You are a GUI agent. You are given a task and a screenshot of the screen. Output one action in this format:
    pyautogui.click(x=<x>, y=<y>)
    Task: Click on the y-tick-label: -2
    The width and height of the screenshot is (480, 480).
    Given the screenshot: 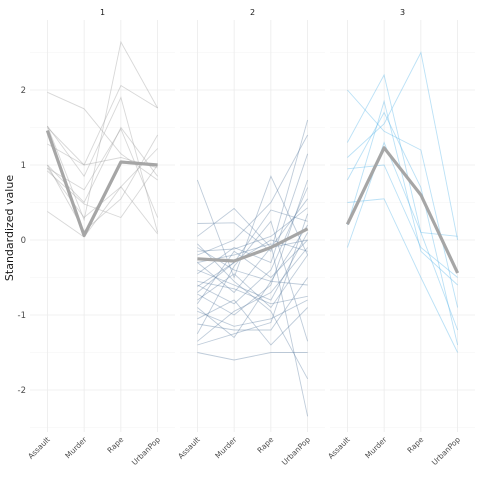 What is the action you would take?
    pyautogui.click(x=22, y=391)
    